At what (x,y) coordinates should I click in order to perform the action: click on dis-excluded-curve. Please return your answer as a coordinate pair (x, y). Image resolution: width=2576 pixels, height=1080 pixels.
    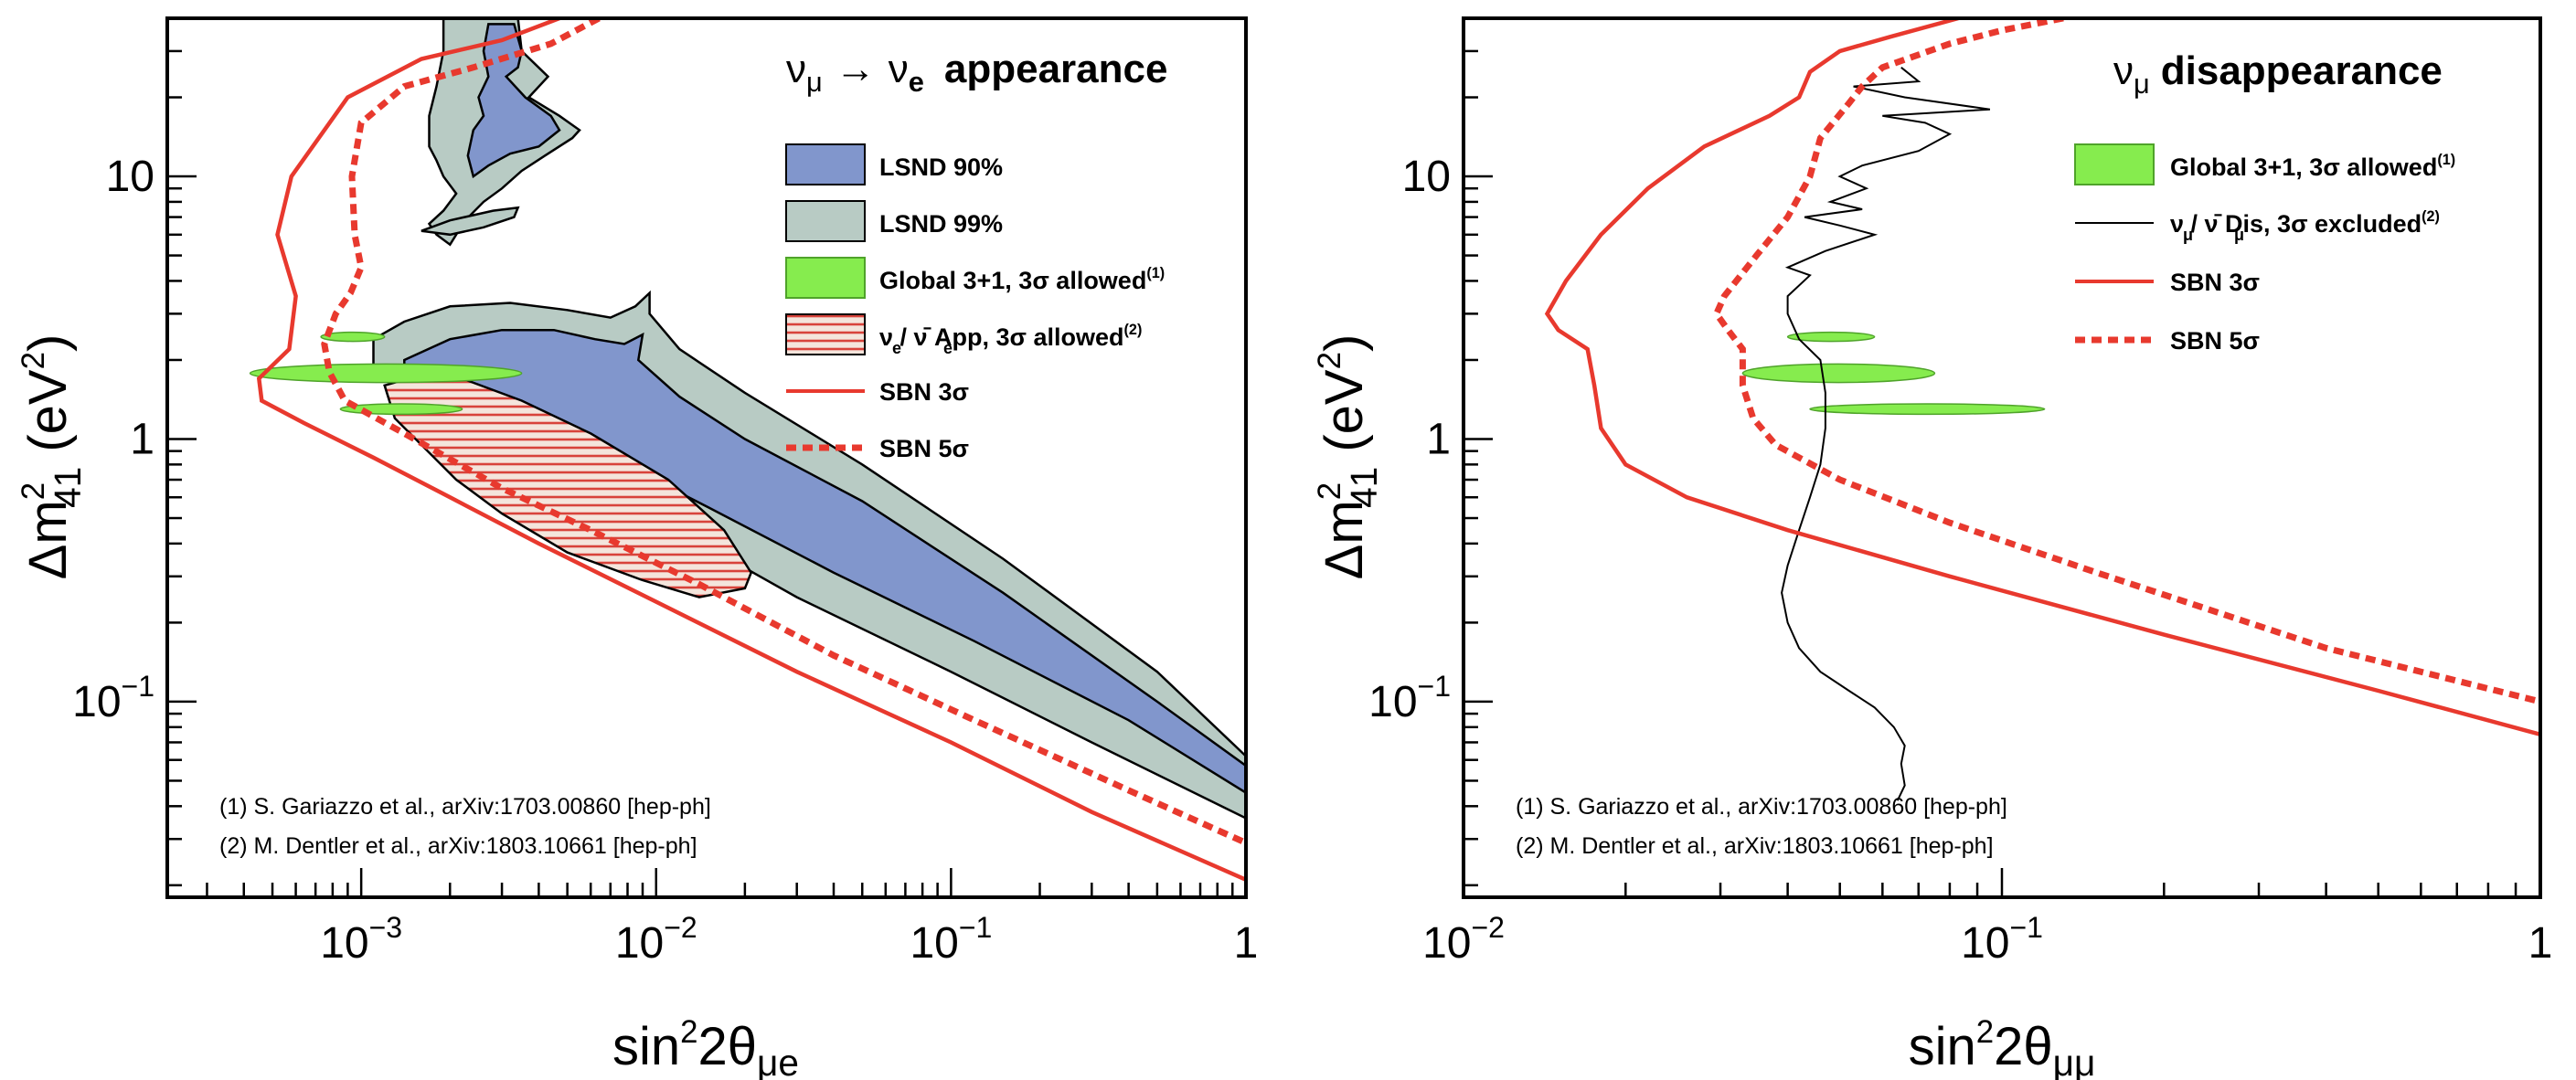
    Looking at the image, I should click on (1886, 434).